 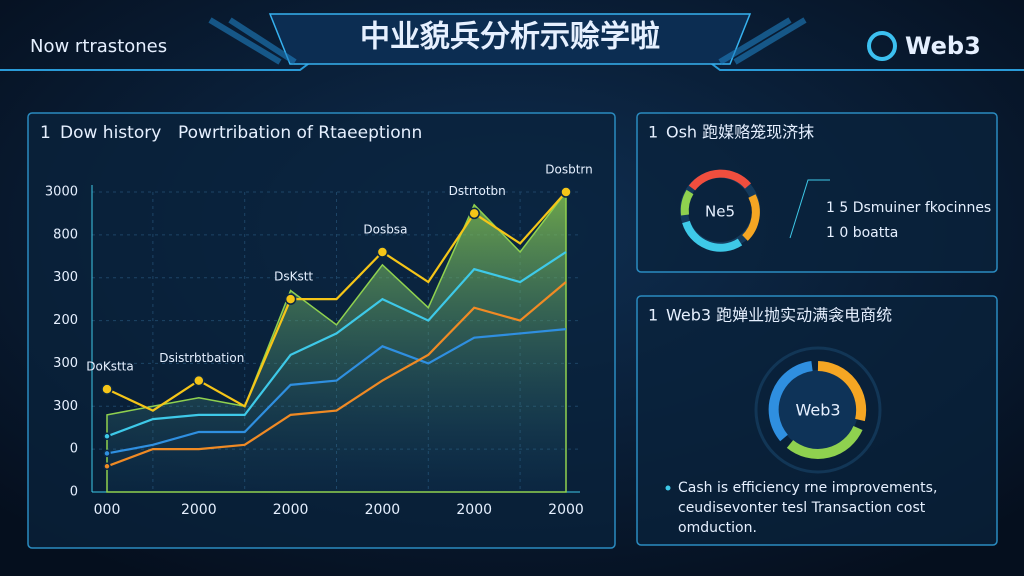 What do you see at coordinates (740, 132) in the screenshot?
I see `panel-title: Osh 跑媒赂笼现济抹` at bounding box center [740, 132].